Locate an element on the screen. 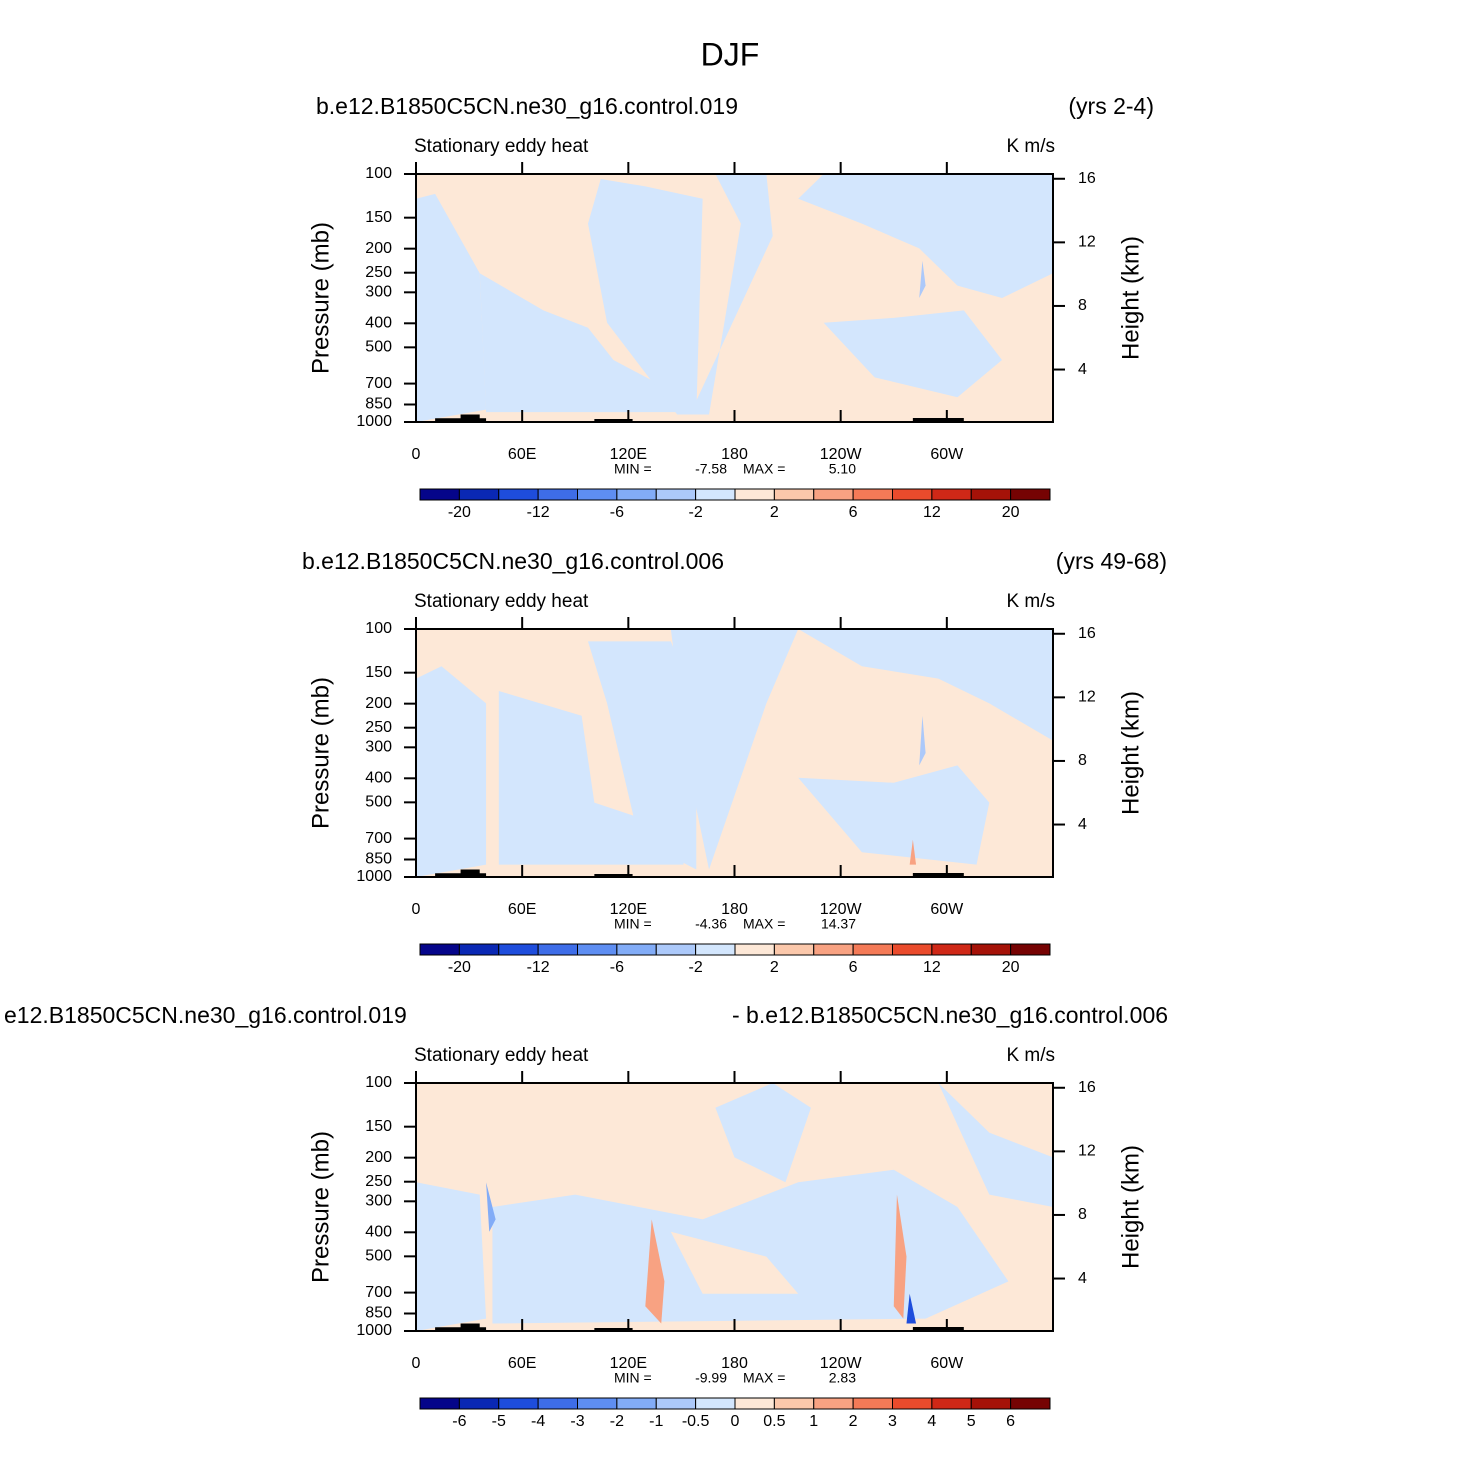 The width and height of the screenshot is (1461, 1459). colorbar-label: 12 is located at coordinates (932, 967).